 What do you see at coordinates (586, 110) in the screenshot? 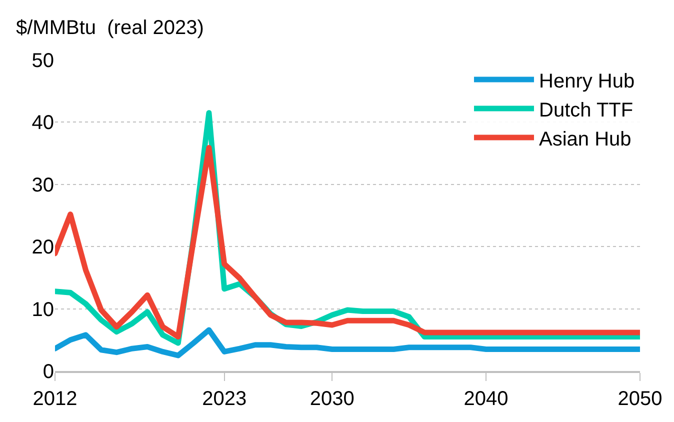
I see `legend-label: Dutch TTF` at bounding box center [586, 110].